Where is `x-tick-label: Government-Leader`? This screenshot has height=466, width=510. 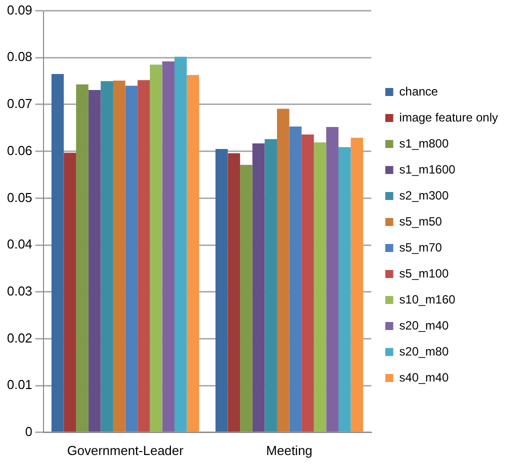 x-tick-label: Government-Leader is located at coordinates (125, 450).